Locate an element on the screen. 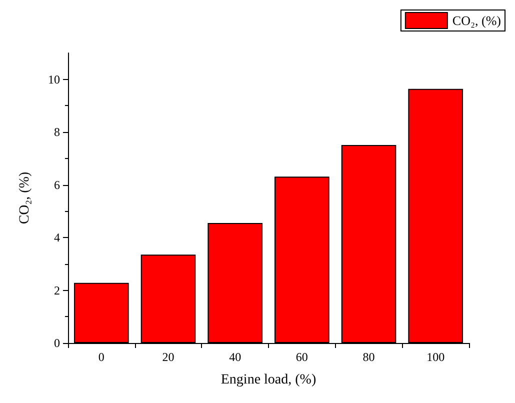 This screenshot has width=515, height=403. y-tick-label: 2 is located at coordinates (57, 290).